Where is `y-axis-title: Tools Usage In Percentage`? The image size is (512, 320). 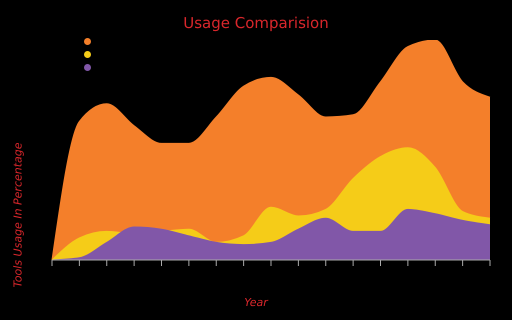 y-axis-title: Tools Usage In Percentage is located at coordinates (18, 215).